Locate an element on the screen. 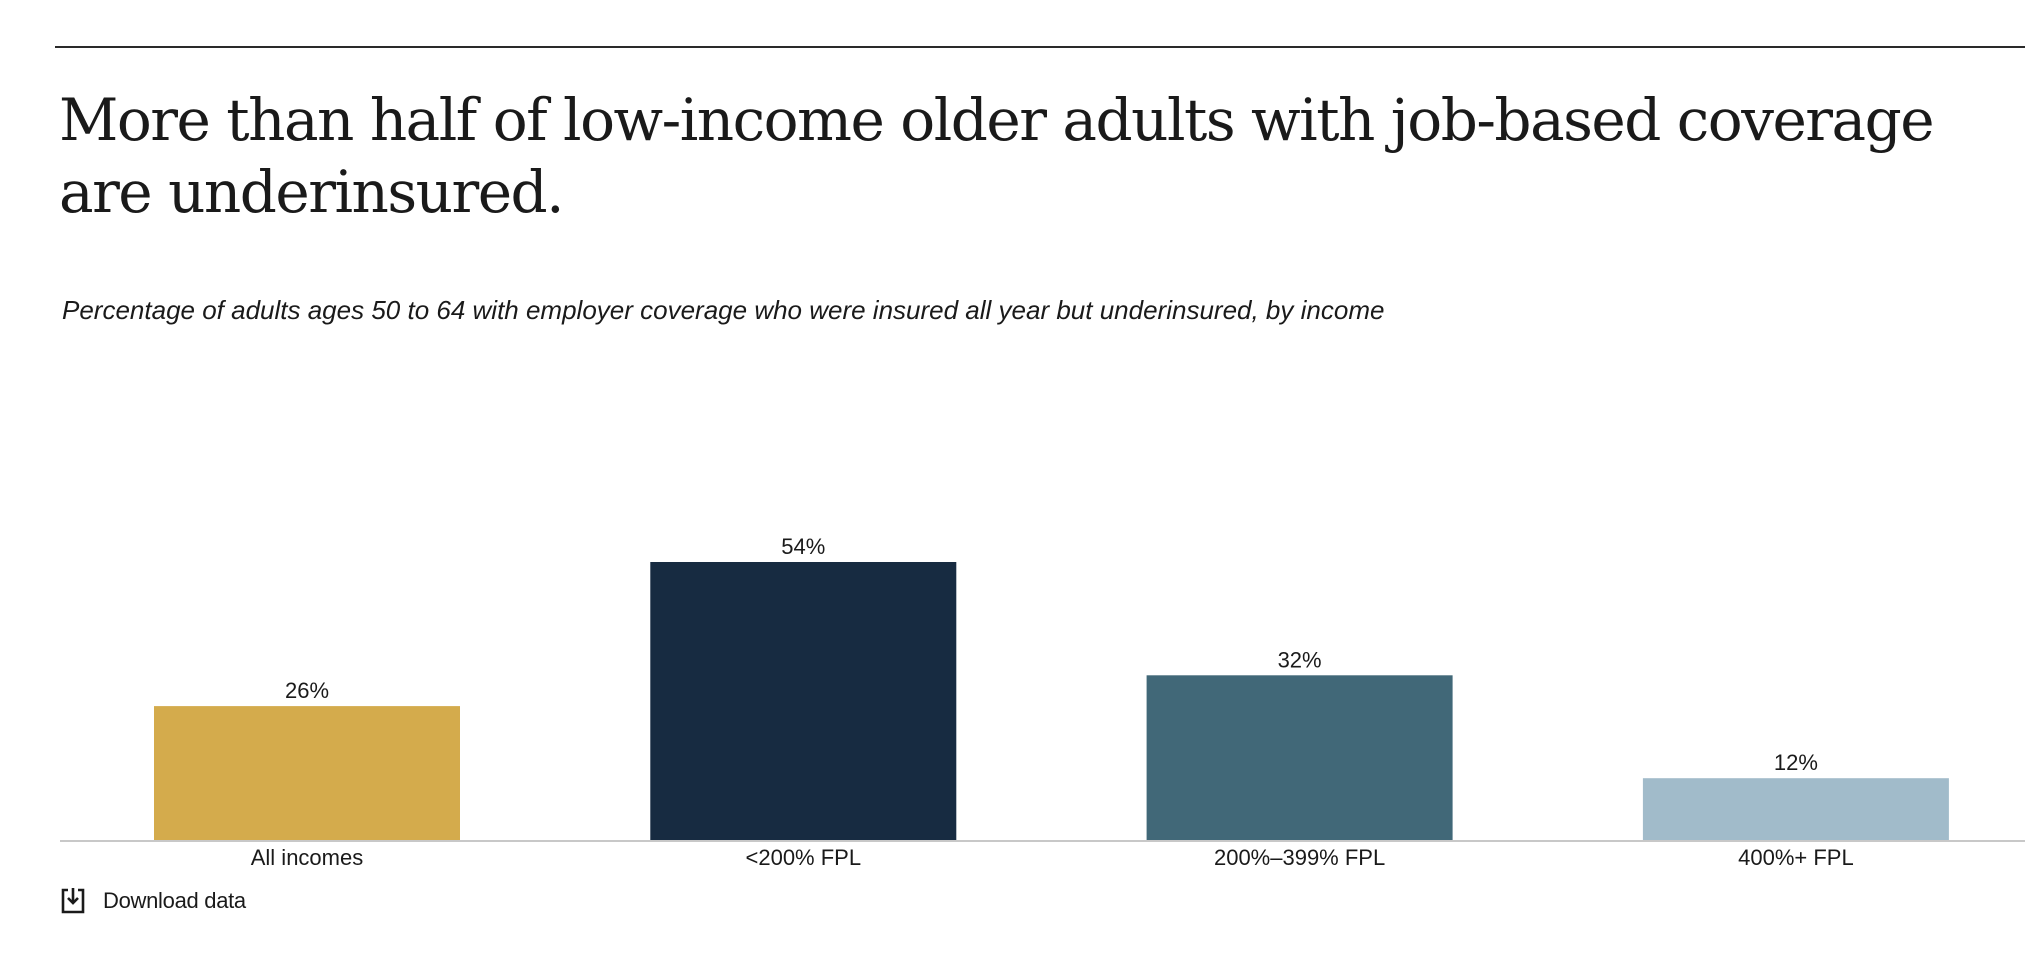 This screenshot has height=954, width=2025. tick-label-0: All incomes is located at coordinates (307, 857).